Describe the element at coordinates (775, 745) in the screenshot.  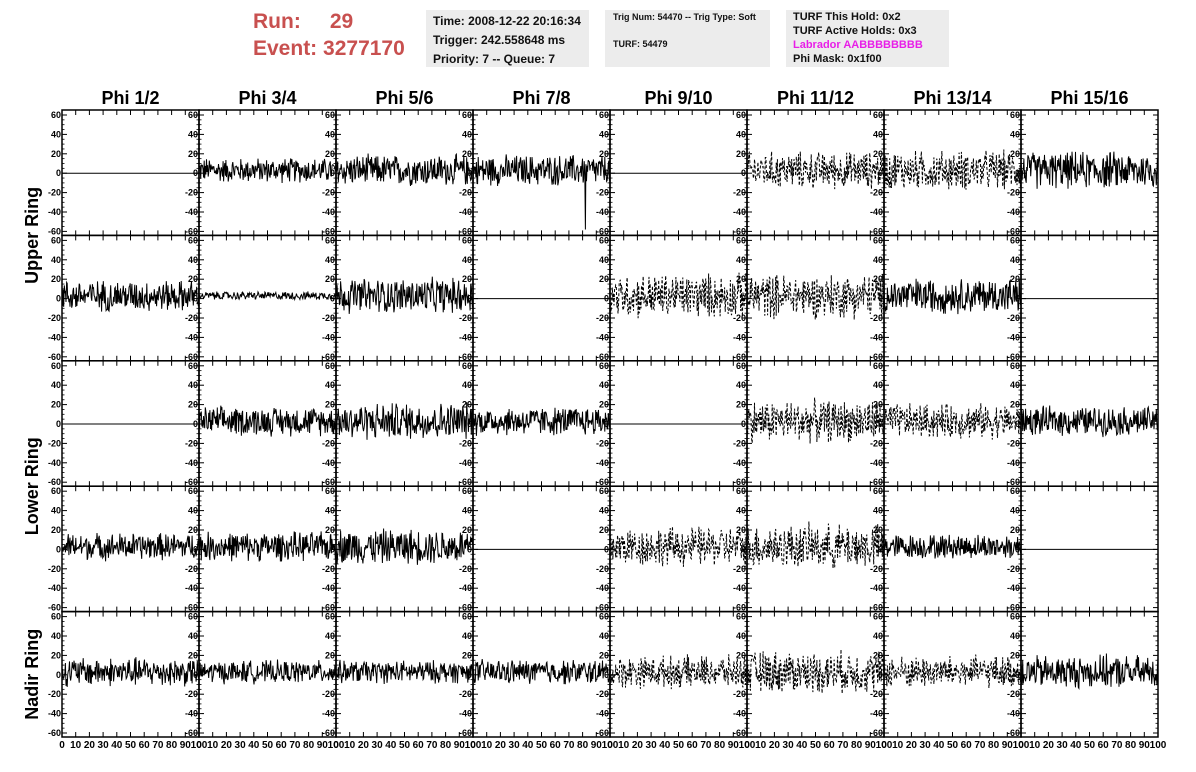
I see `x-tick-label: 20` at that location.